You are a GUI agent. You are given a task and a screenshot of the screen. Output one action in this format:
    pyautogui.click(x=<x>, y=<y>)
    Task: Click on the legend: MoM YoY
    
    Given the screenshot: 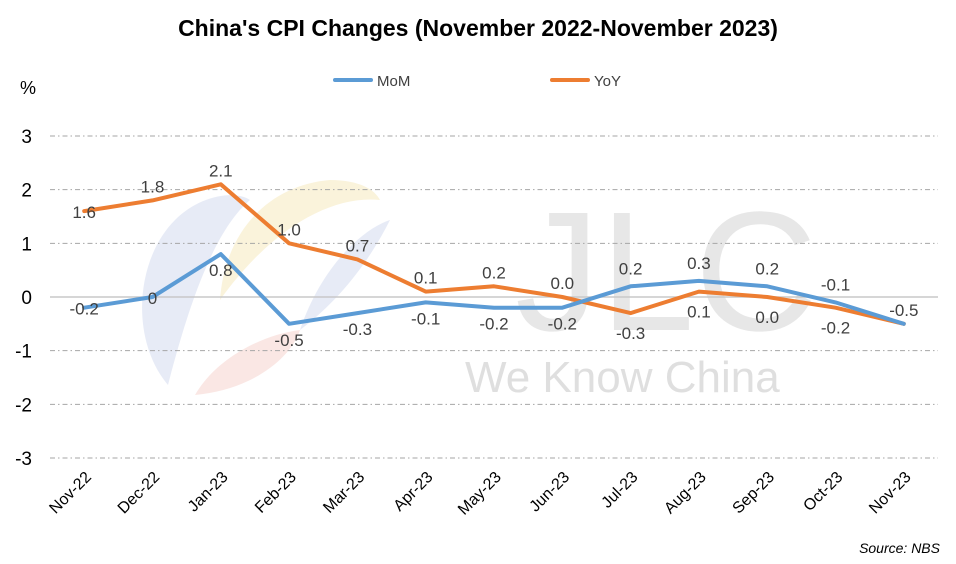 What is the action you would take?
    pyautogui.click(x=477, y=81)
    